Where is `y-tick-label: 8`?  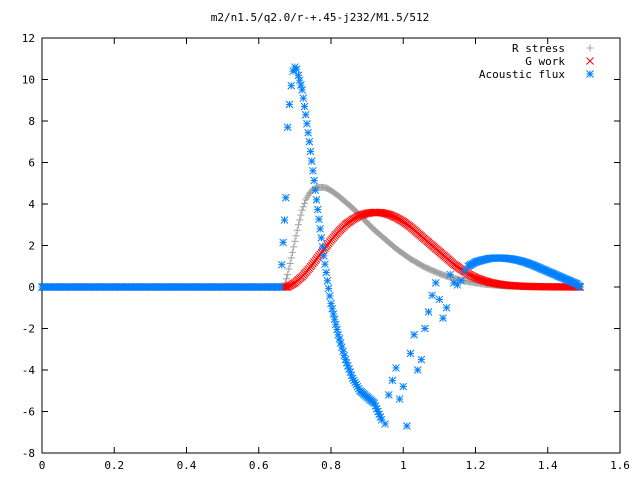
y-tick-label: 8 is located at coordinates (31, 121).